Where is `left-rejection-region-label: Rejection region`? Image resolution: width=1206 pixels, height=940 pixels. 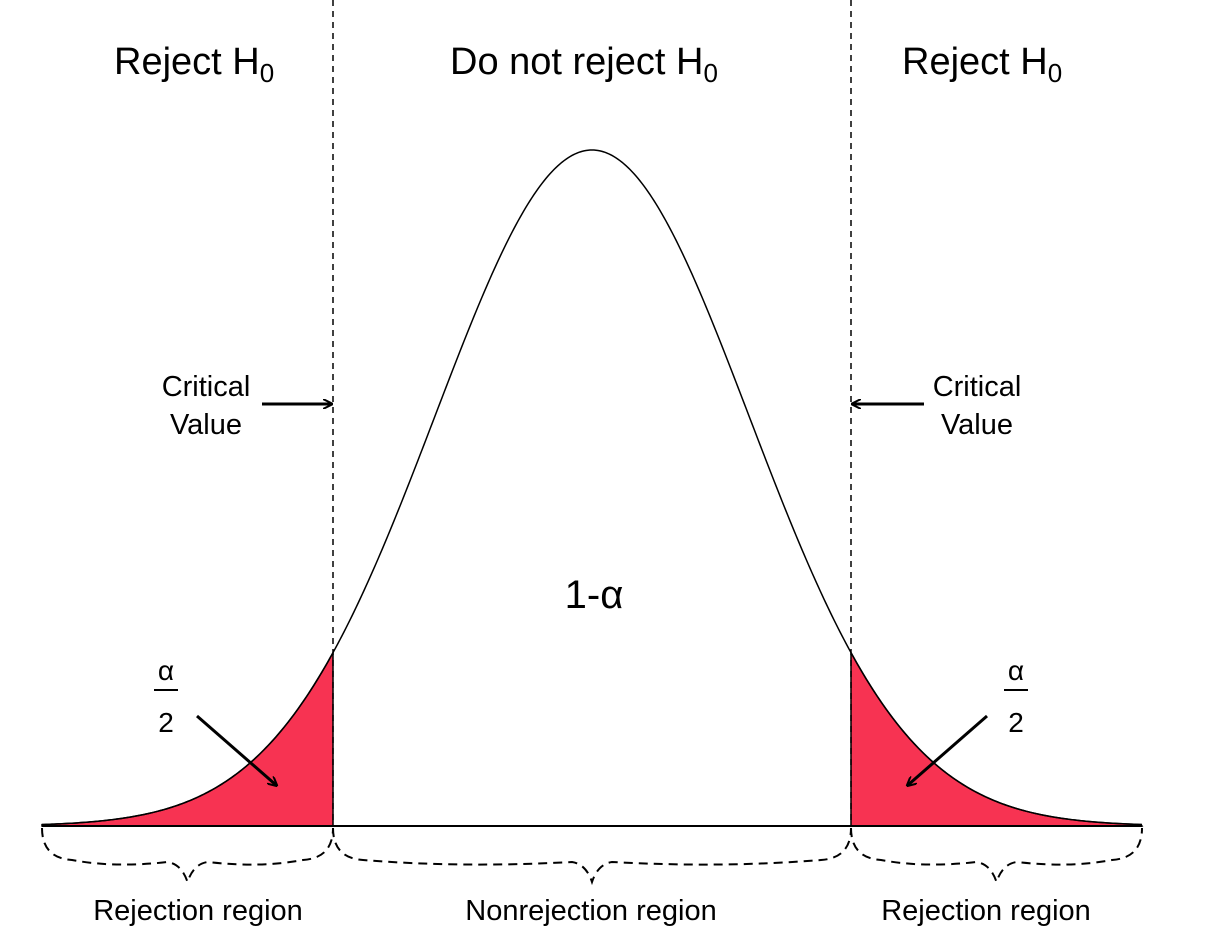 left-rejection-region-label: Rejection region is located at coordinates (198, 911).